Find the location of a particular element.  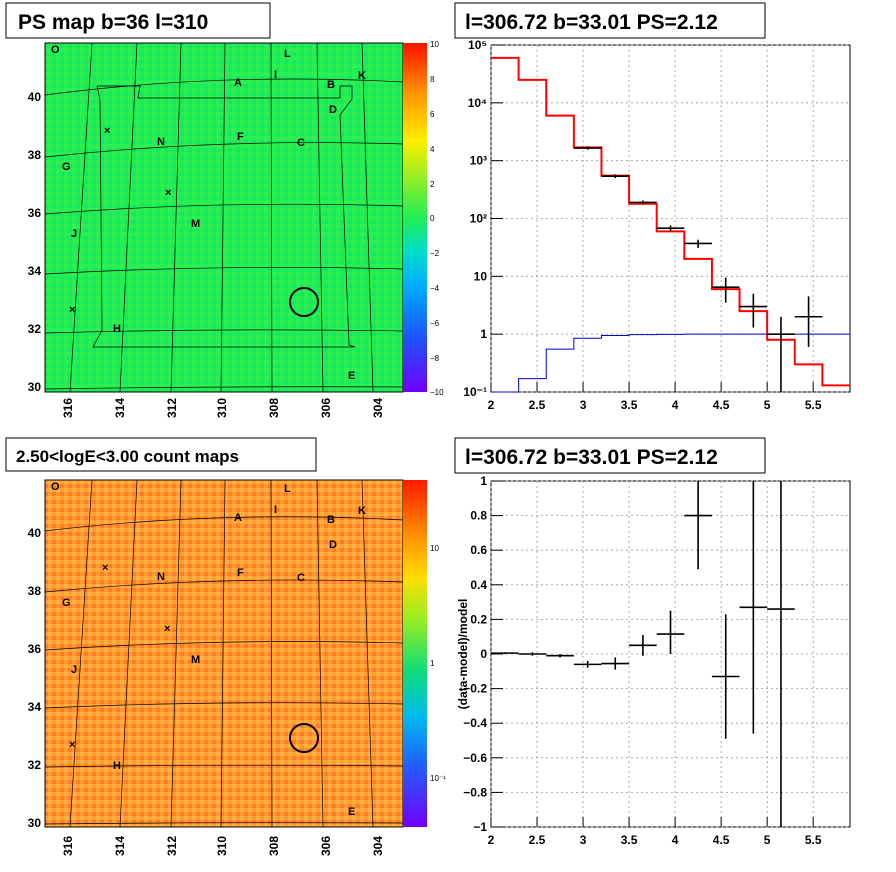

svg-text: G is located at coordinates (66, 603).